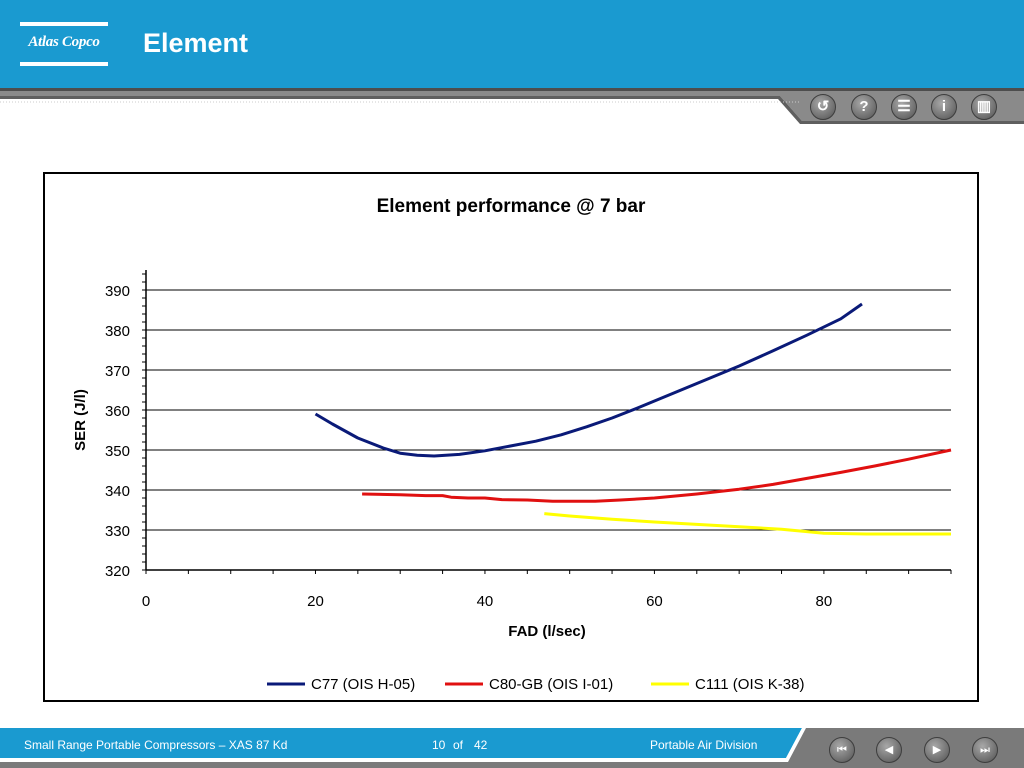 The image size is (1024, 768). Describe the element at coordinates (117, 331) in the screenshot. I see `y-tick-label: 380` at that location.